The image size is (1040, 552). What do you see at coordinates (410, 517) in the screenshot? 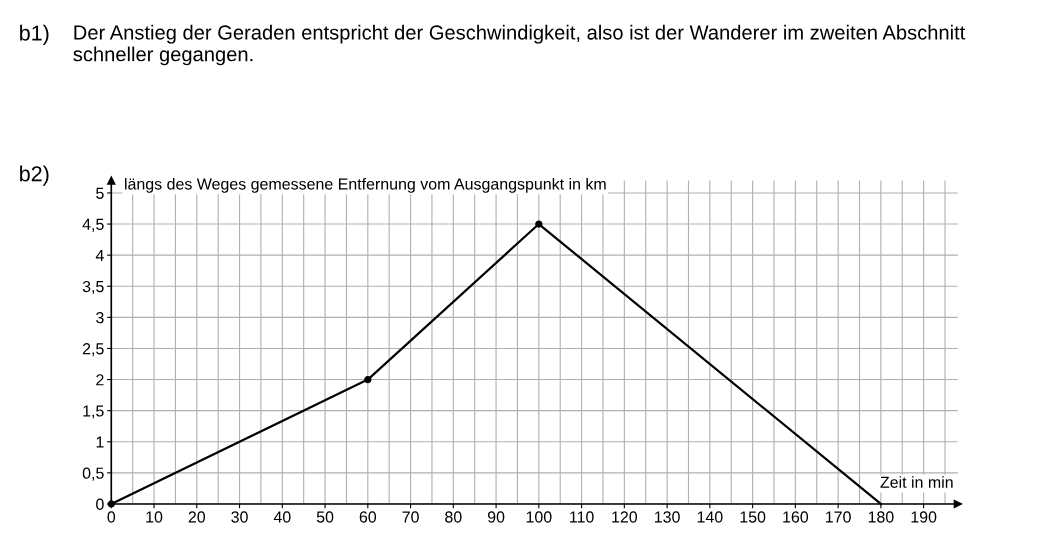
I see `x-tick-label: 70` at bounding box center [410, 517].